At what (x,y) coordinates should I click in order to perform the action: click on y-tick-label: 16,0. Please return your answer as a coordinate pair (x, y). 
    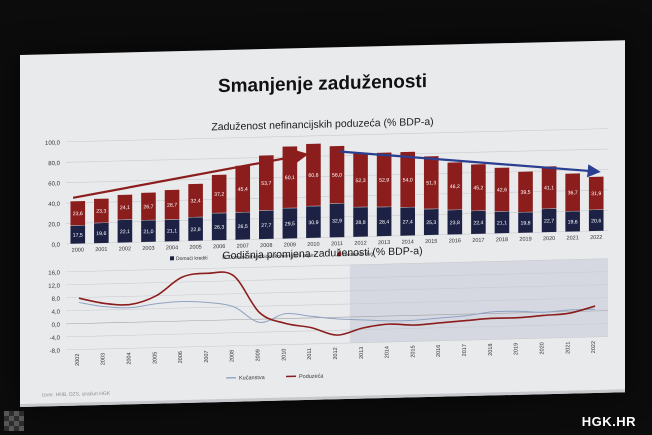
    Looking at the image, I should click on (54, 274).